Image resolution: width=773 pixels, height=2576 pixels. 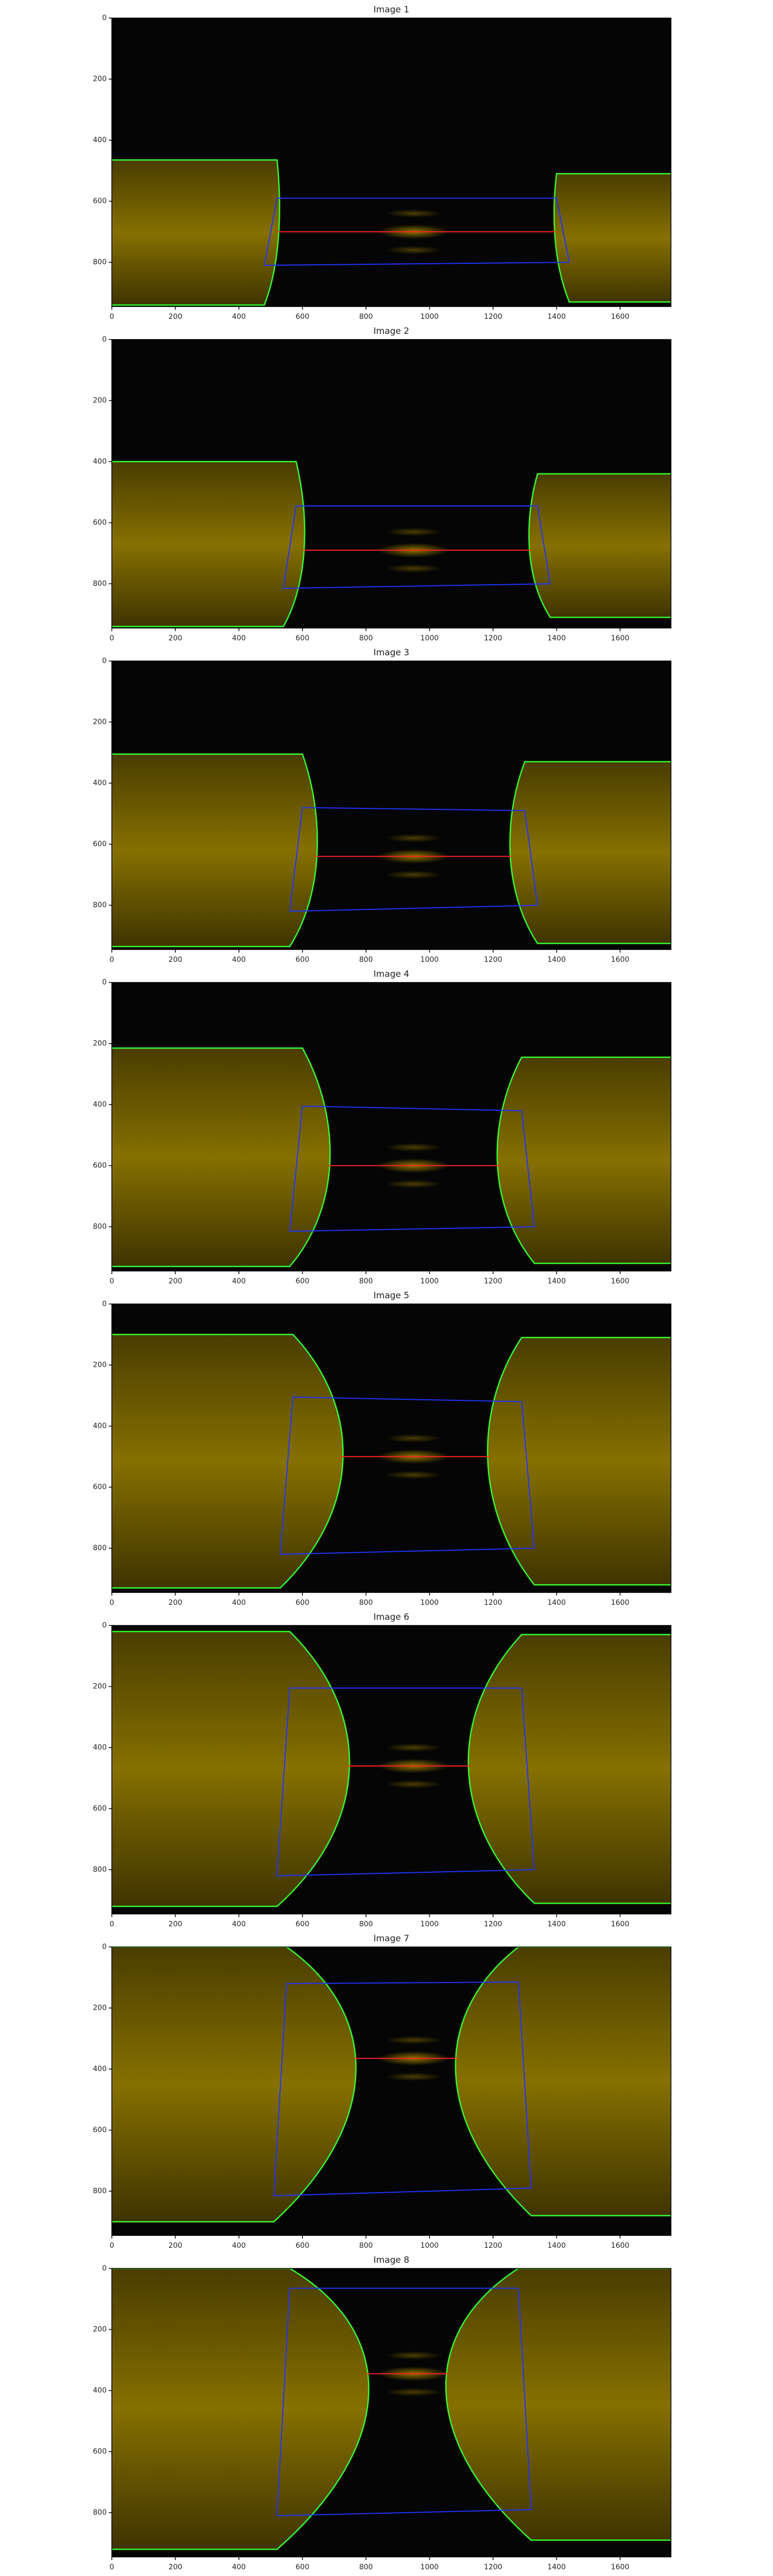 I want to click on panel-title: Image 3, so click(x=391, y=653).